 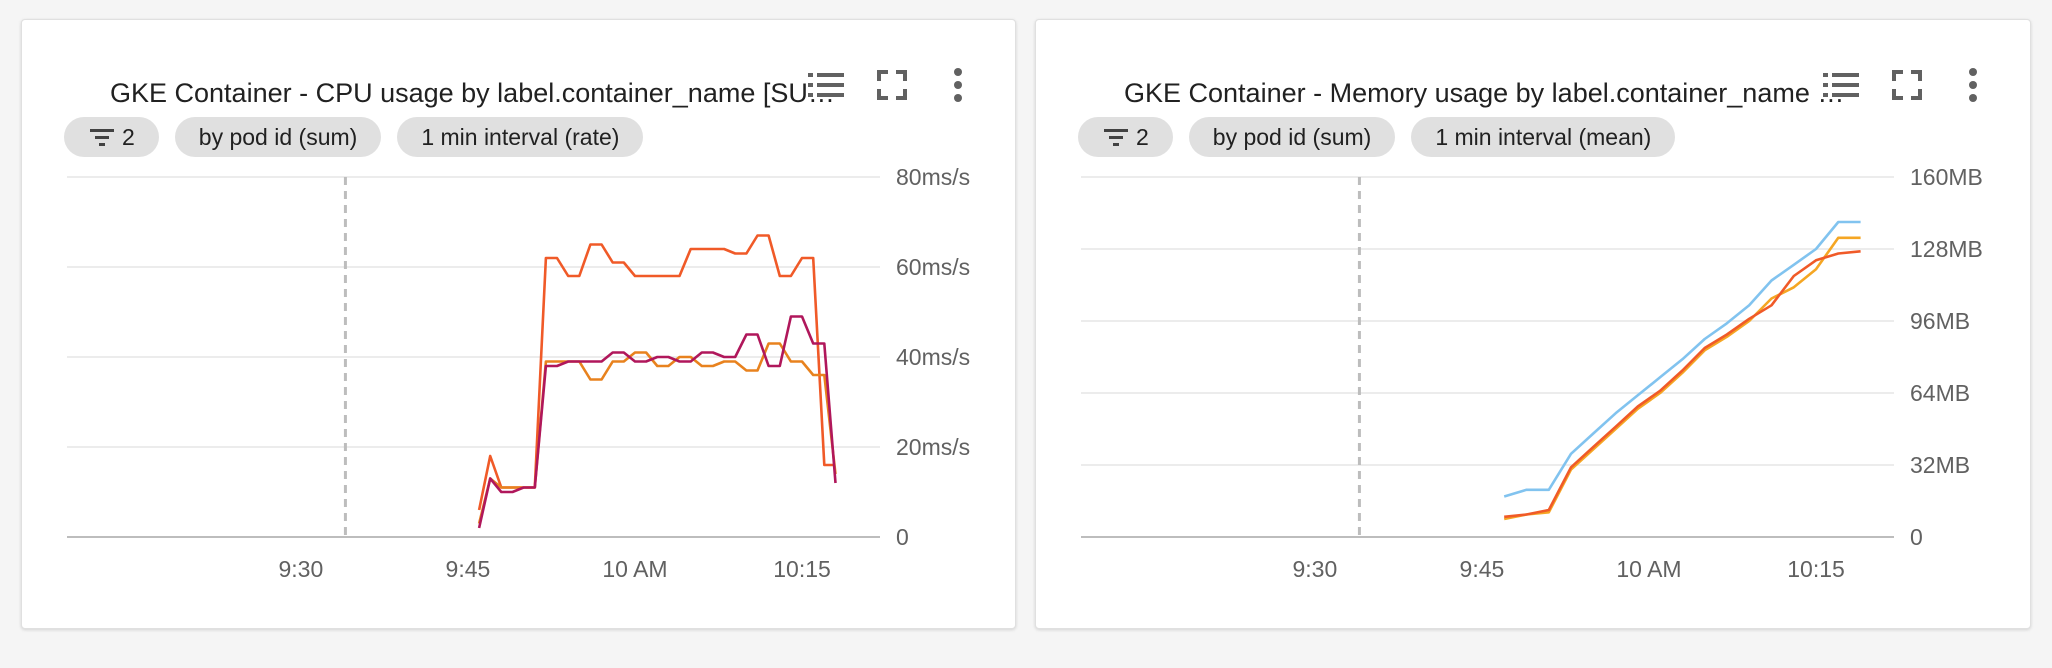 What do you see at coordinates (1946, 249) in the screenshot?
I see `y-tick-label: 128MB` at bounding box center [1946, 249].